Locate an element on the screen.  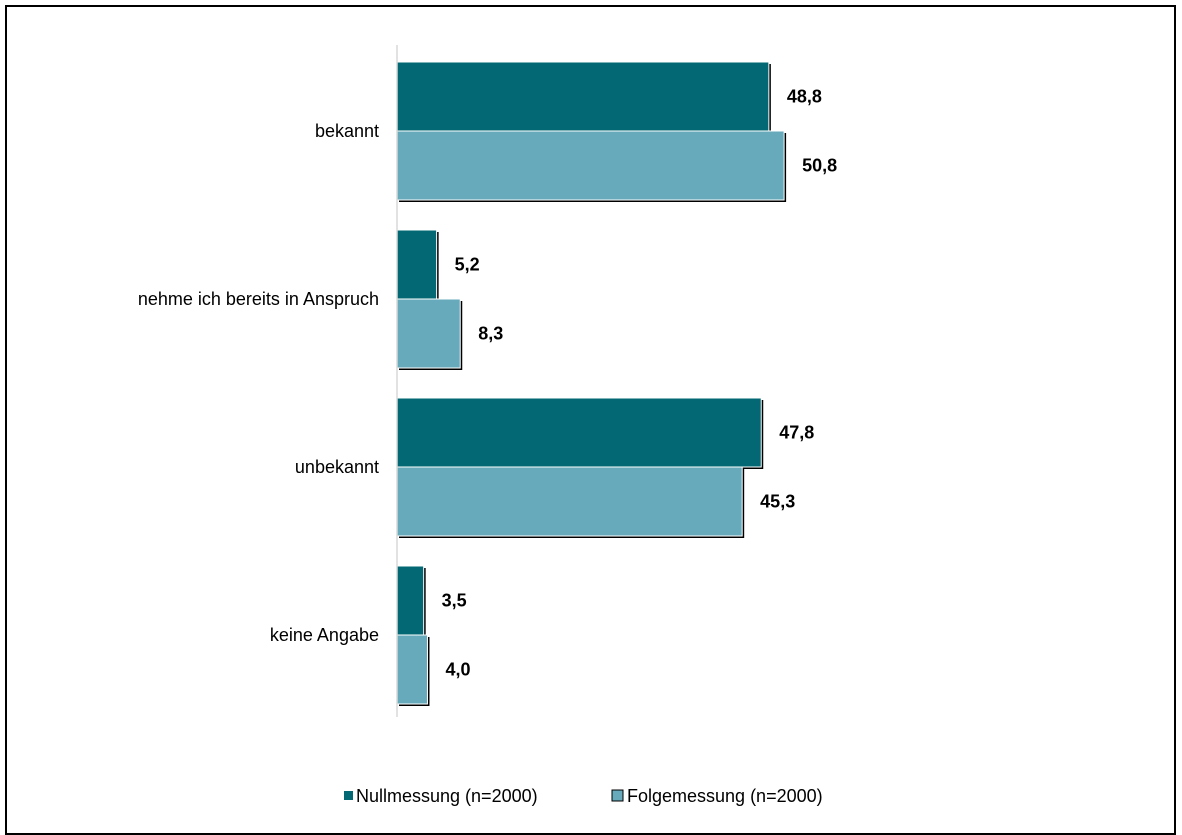
legend-label-folgemessung: Folgemessung (n=2000) is located at coordinates (725, 796).